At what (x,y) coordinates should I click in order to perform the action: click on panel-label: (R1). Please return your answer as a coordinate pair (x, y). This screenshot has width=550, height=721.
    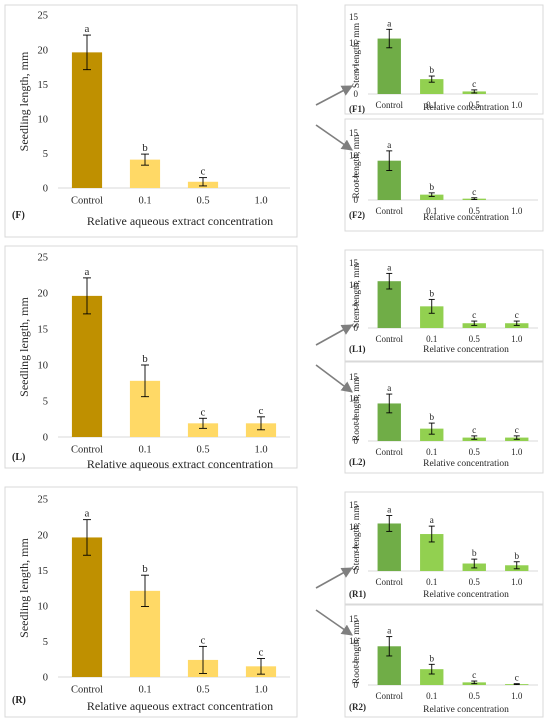
    Looking at the image, I should click on (357, 594).